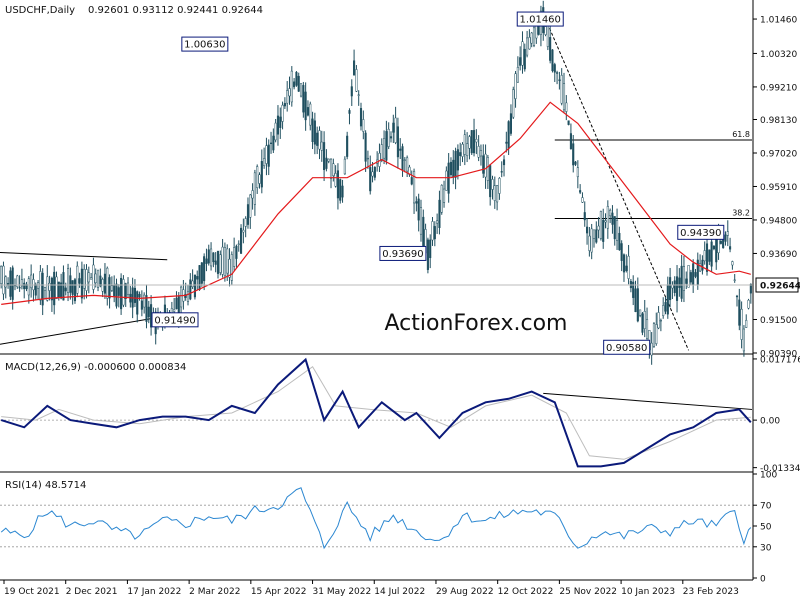  What do you see at coordinates (770, 422) in the screenshot?
I see `macd-tick-label: 0.00` at bounding box center [770, 422].